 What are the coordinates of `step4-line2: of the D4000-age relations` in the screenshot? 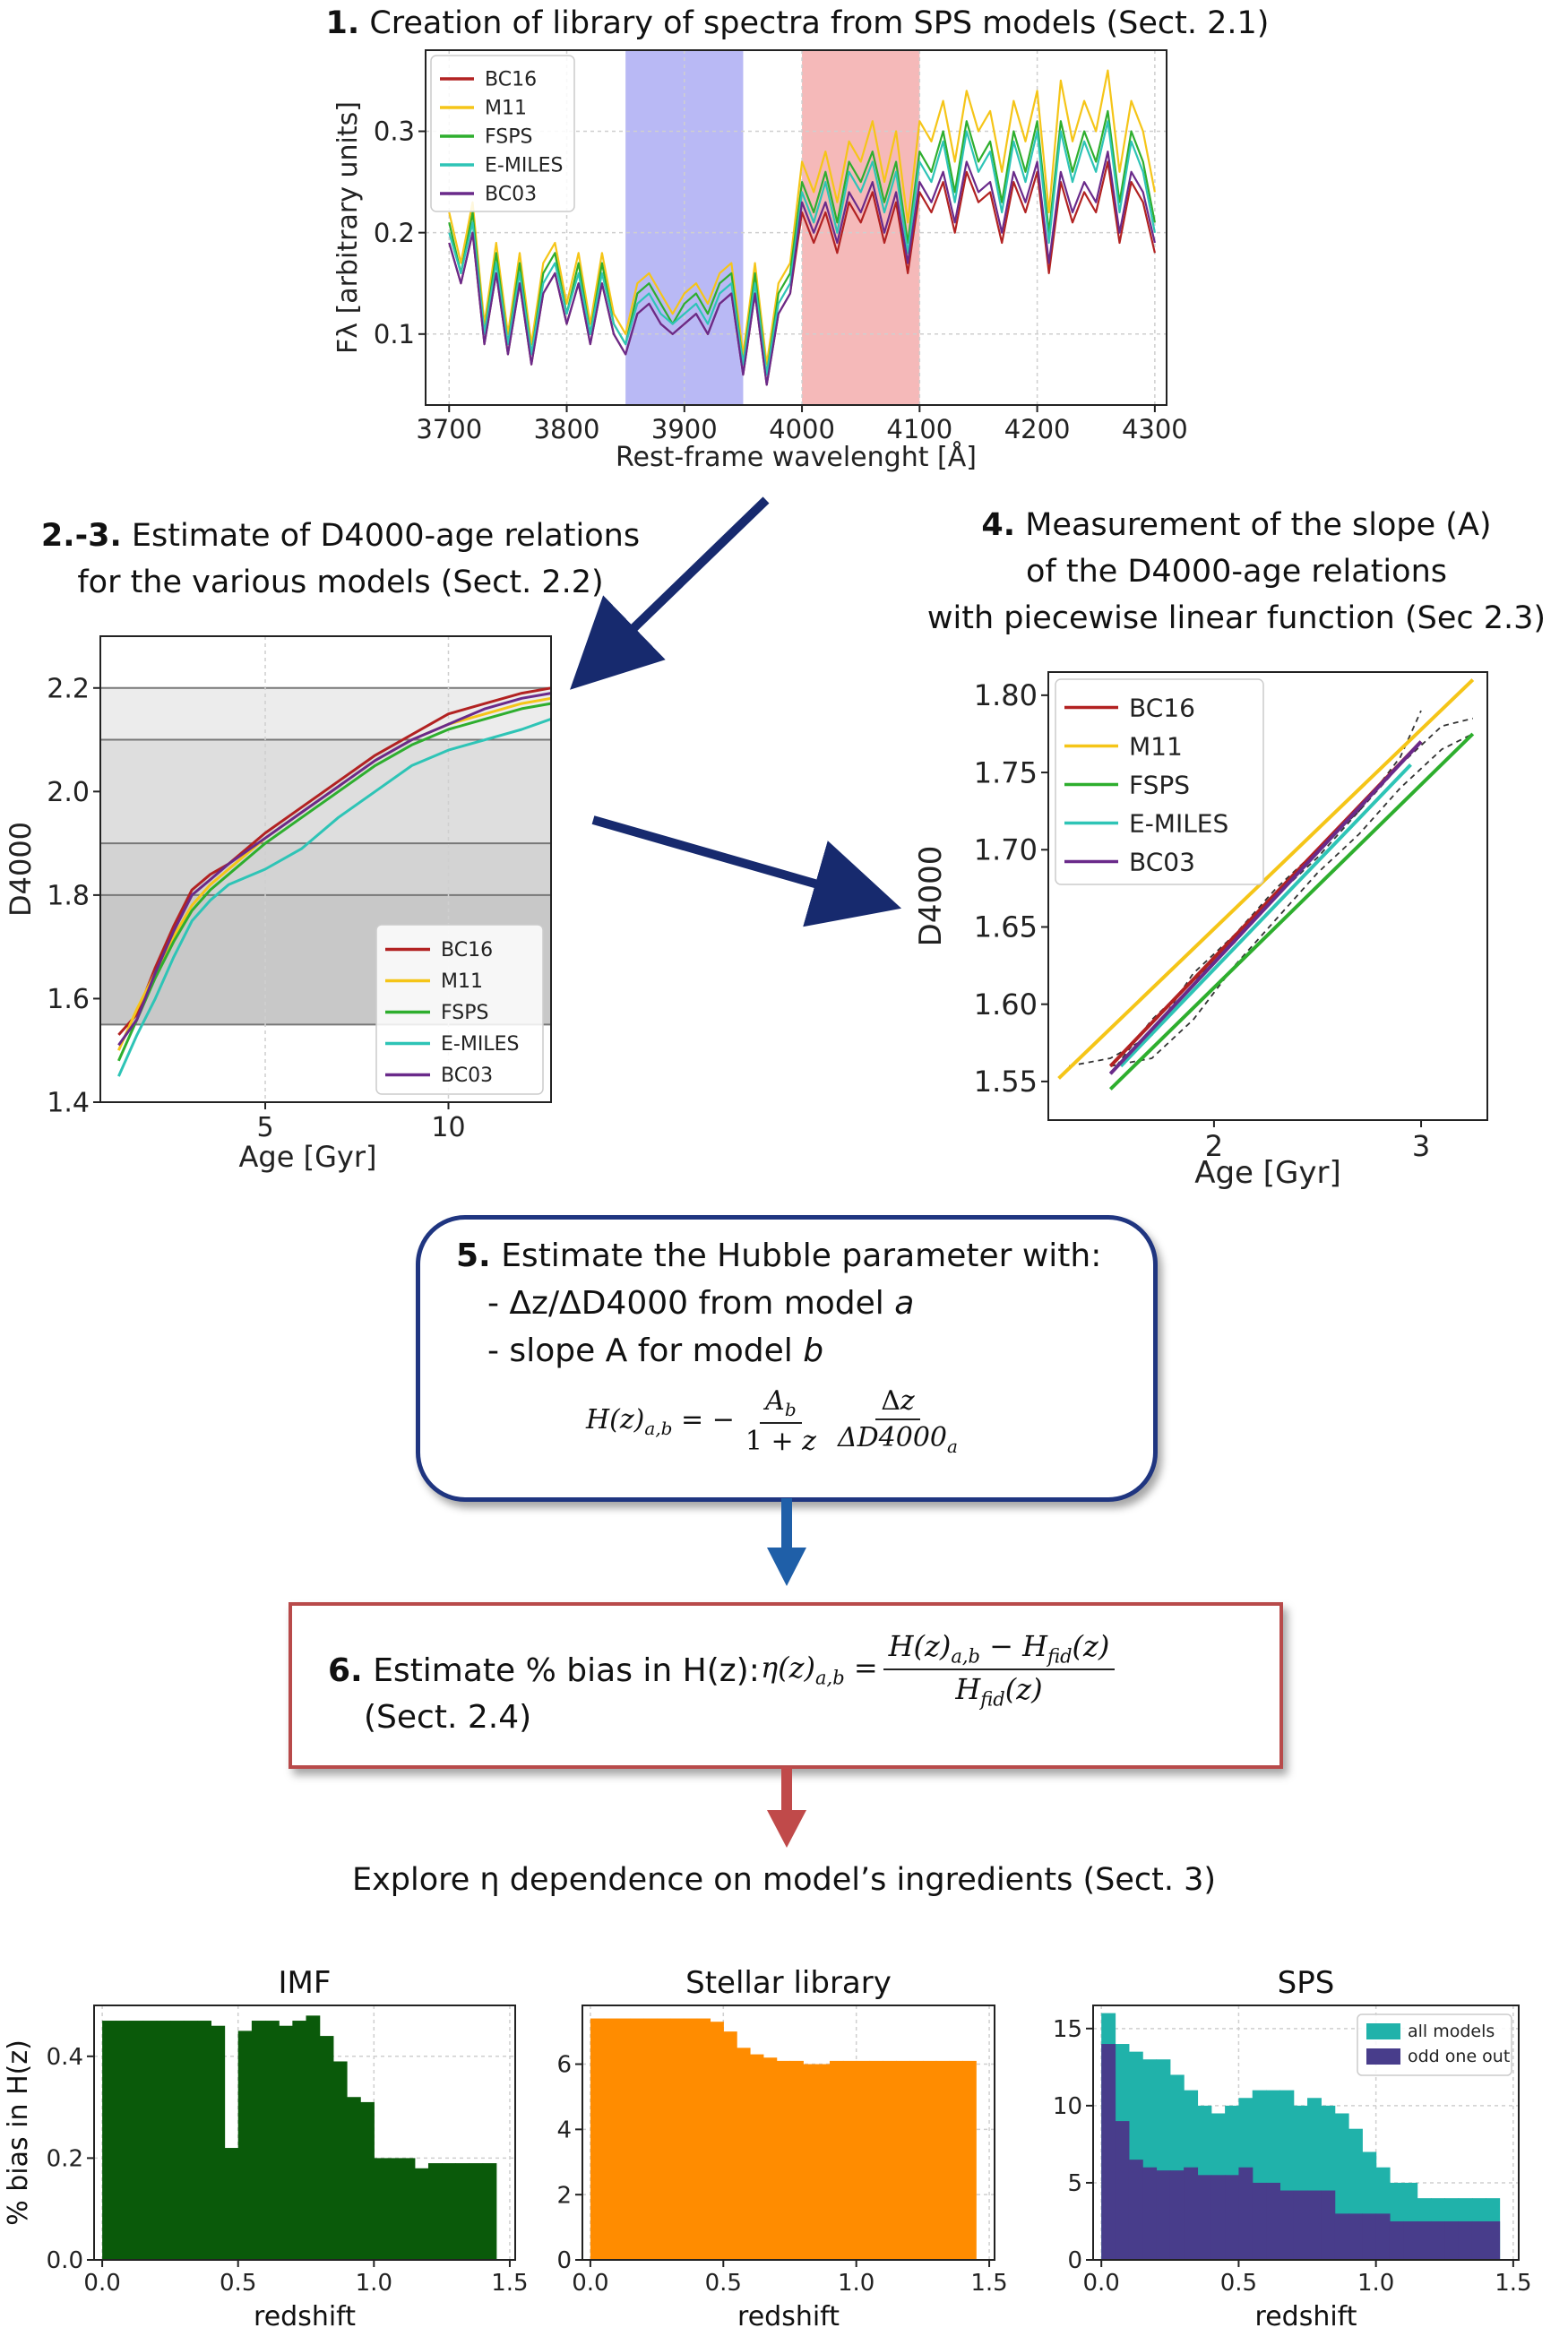 It's located at (1236, 572).